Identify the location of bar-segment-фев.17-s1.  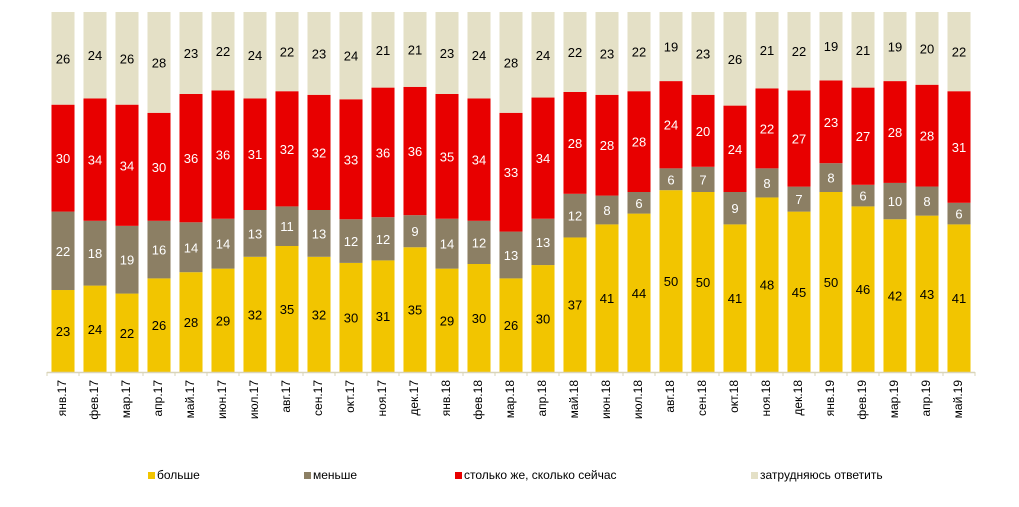
(95, 253).